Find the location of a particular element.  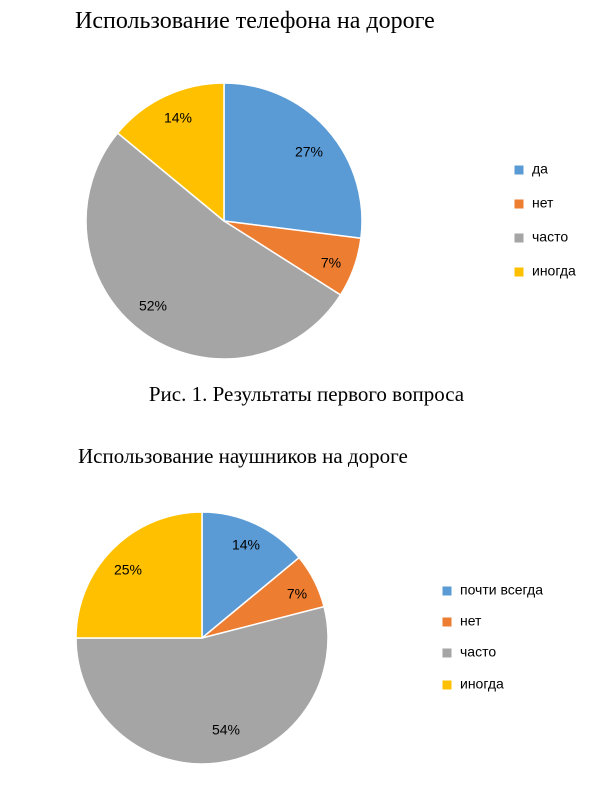

data-label-почти-всегда: 14% is located at coordinates (246, 545).